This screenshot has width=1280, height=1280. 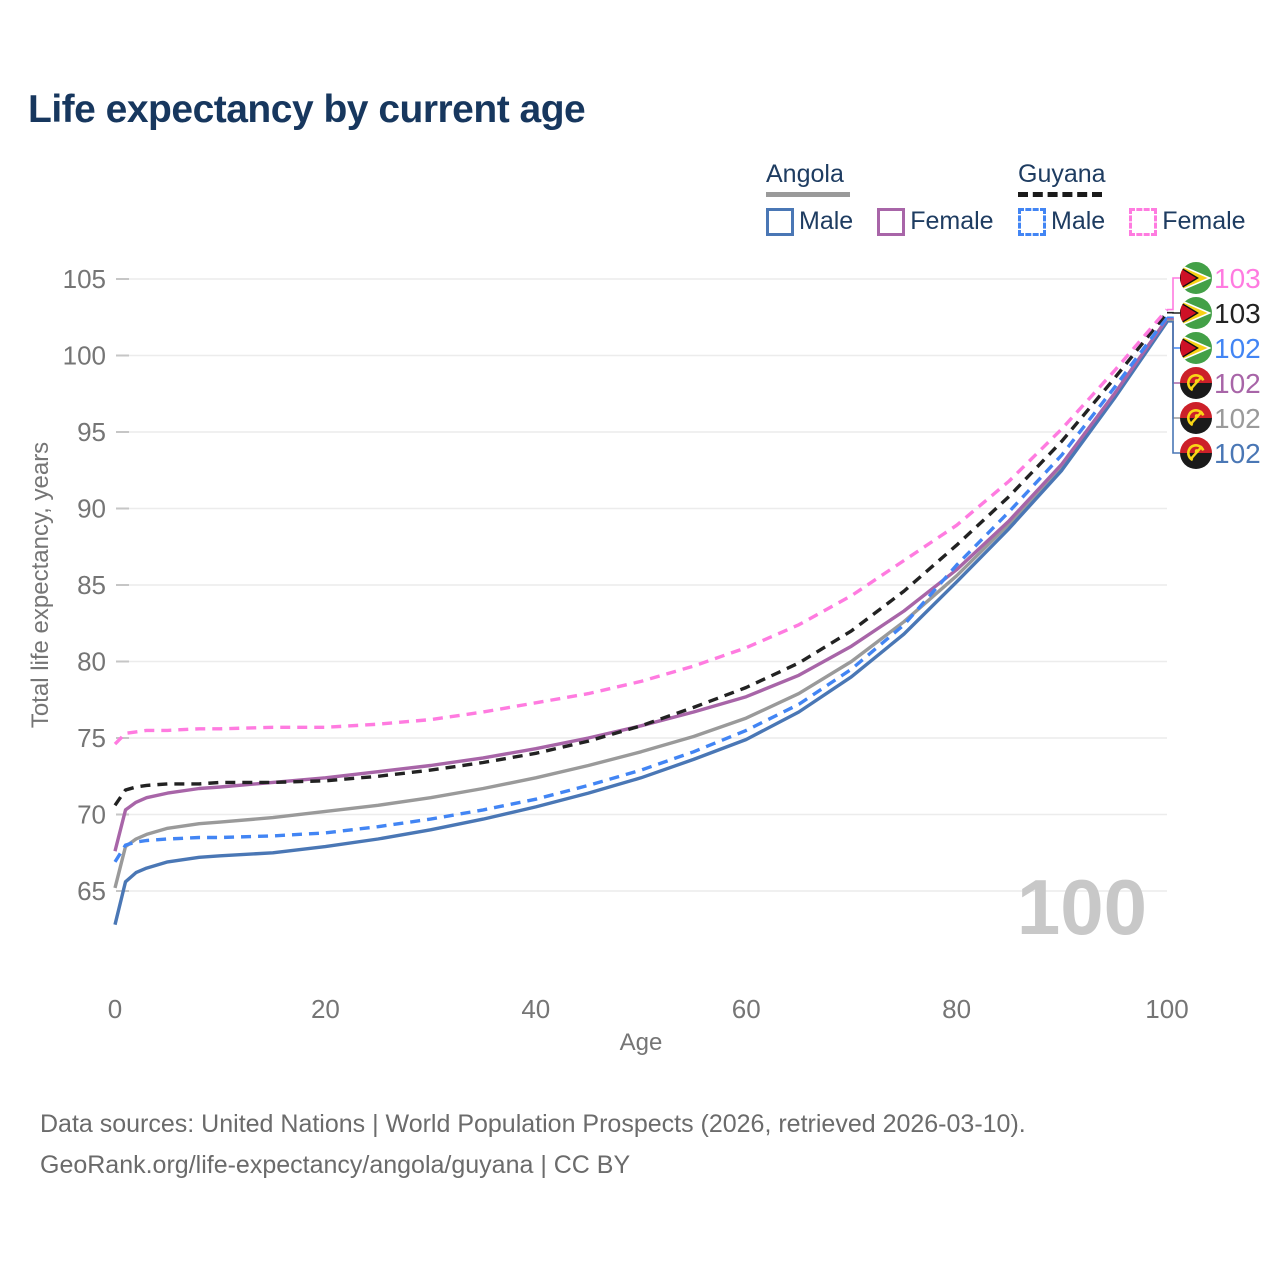 I want to click on y-tick-label: 100, so click(x=84, y=356).